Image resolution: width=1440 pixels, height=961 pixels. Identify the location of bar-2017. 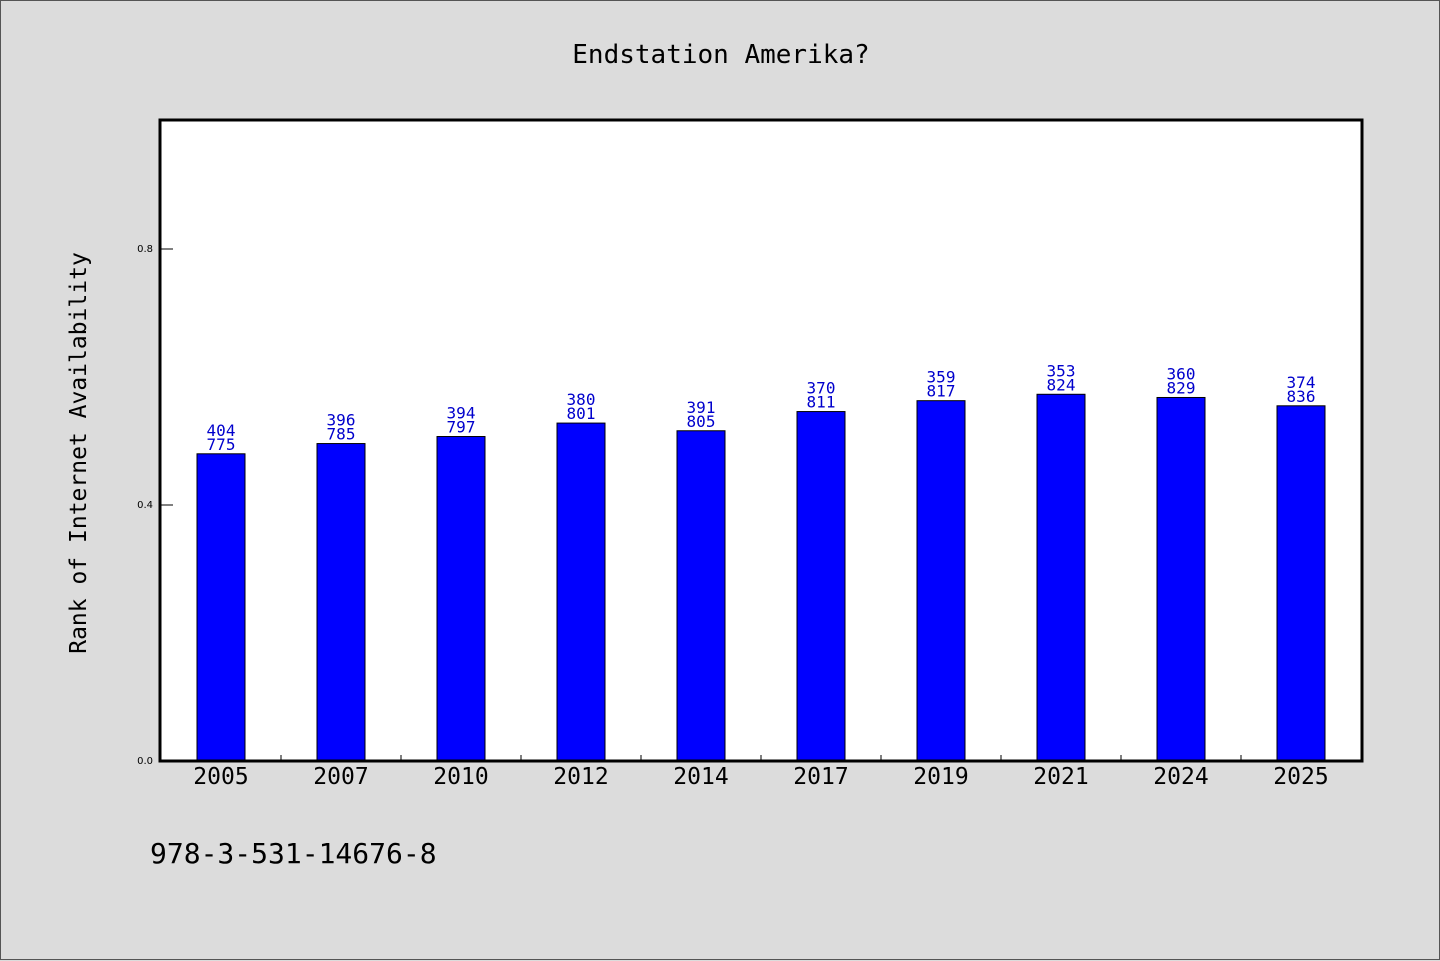
(821, 586).